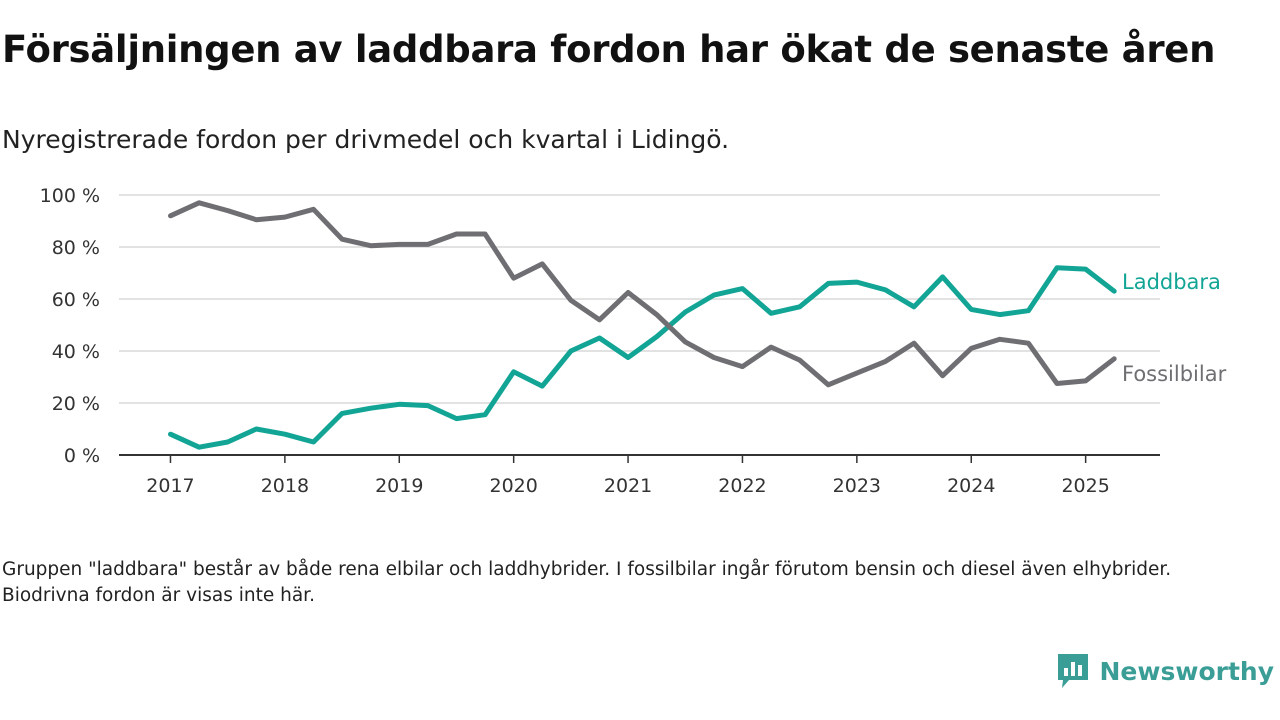 This screenshot has width=1280, height=720. I want to click on newsworthy-logo-icon, so click(1072, 671).